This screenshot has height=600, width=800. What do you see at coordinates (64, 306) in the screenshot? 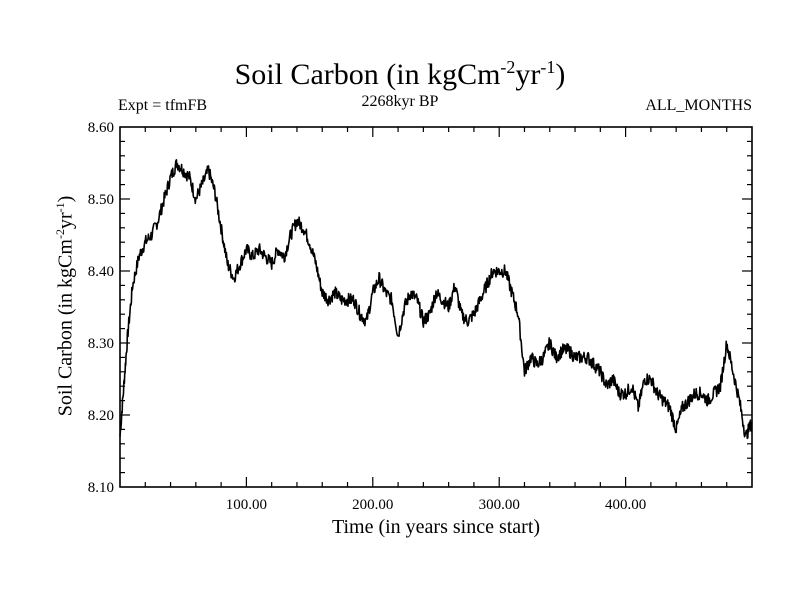
I see `y-axis-label: Soil Carbon (in kgCm-2yr-1)` at bounding box center [64, 306].